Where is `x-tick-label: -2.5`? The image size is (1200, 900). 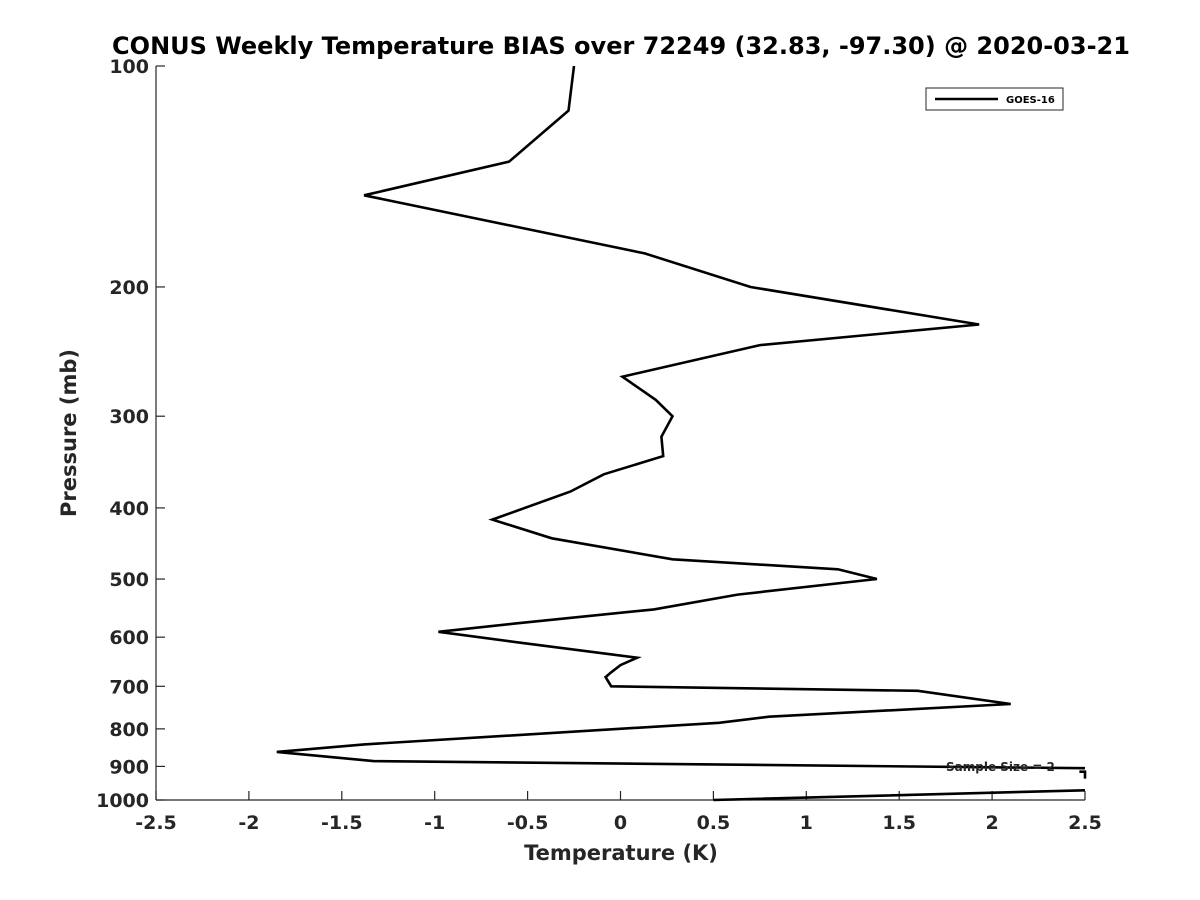
x-tick-label: -2.5 is located at coordinates (156, 823).